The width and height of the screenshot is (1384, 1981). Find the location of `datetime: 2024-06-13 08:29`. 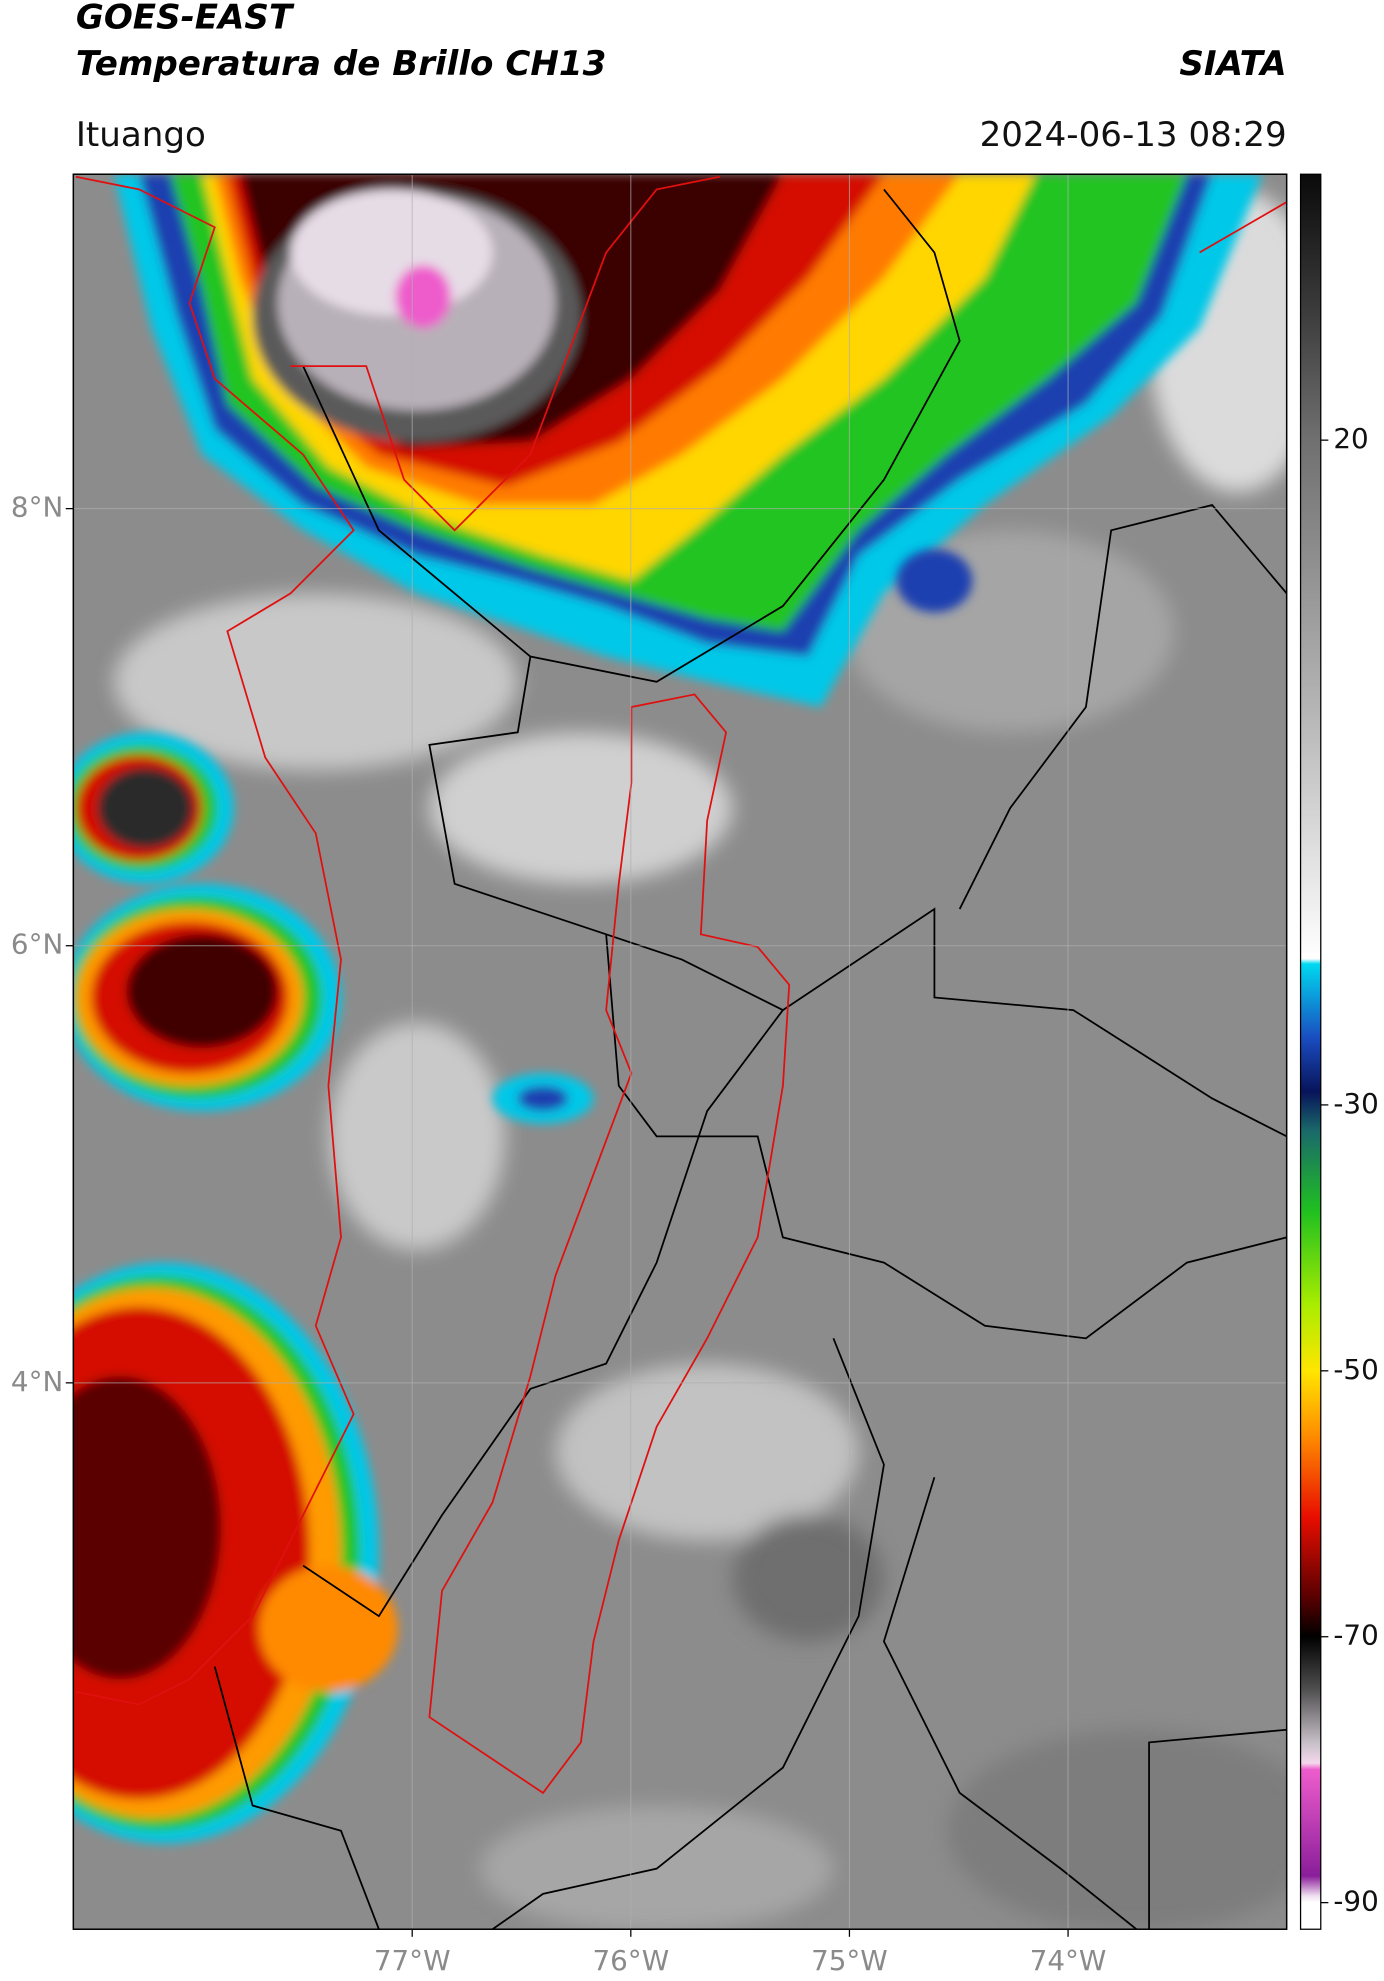

datetime: 2024-06-13 08:29 is located at coordinates (1133, 135).